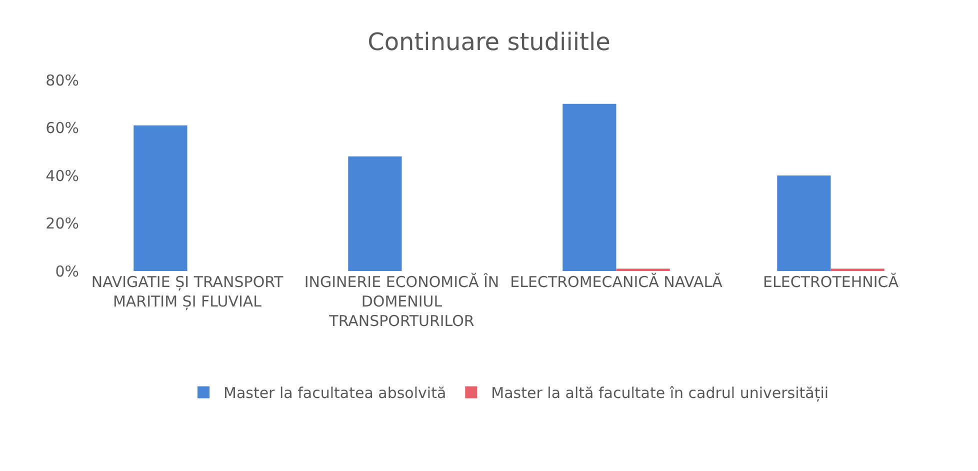  What do you see at coordinates (62, 80) in the screenshot?
I see `y-tick-label: 80%` at bounding box center [62, 80].